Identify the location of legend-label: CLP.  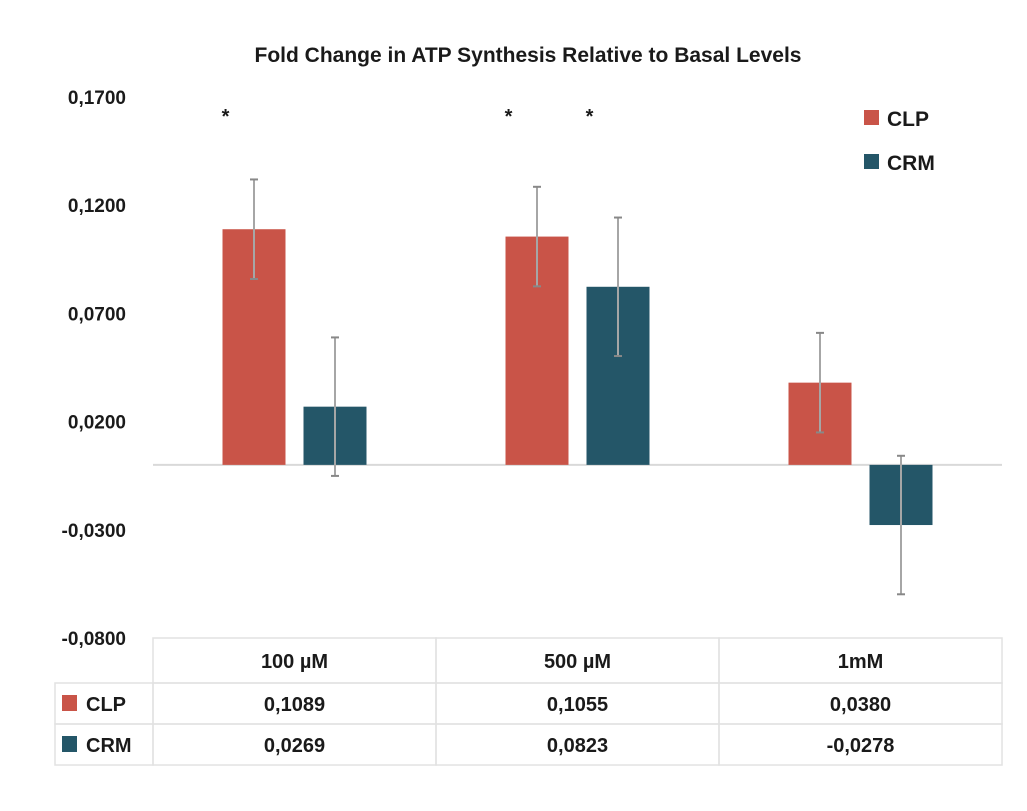
(908, 119).